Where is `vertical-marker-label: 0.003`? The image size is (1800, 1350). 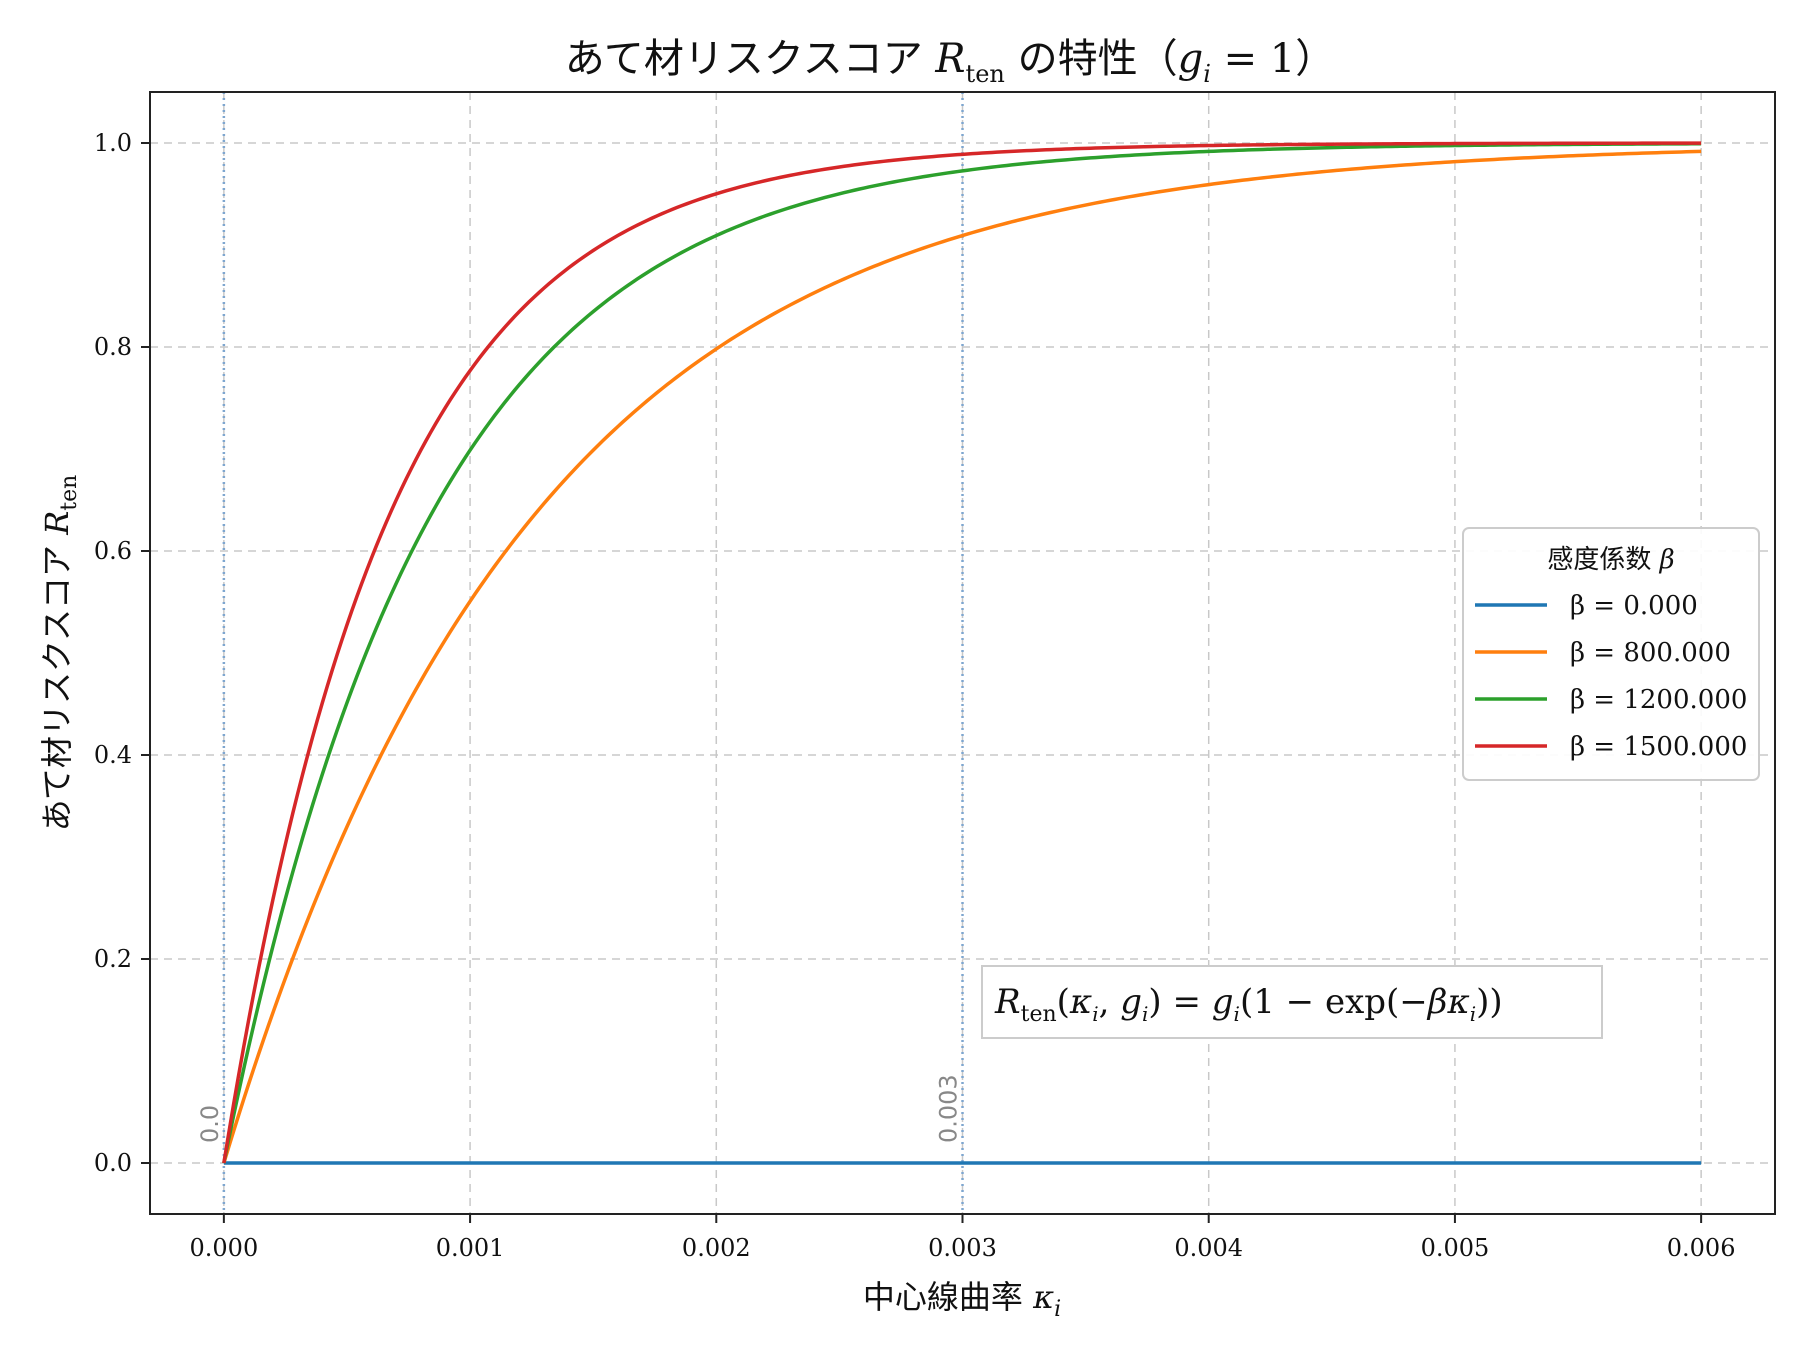
vertical-marker-label: 0.003 is located at coordinates (949, 1108).